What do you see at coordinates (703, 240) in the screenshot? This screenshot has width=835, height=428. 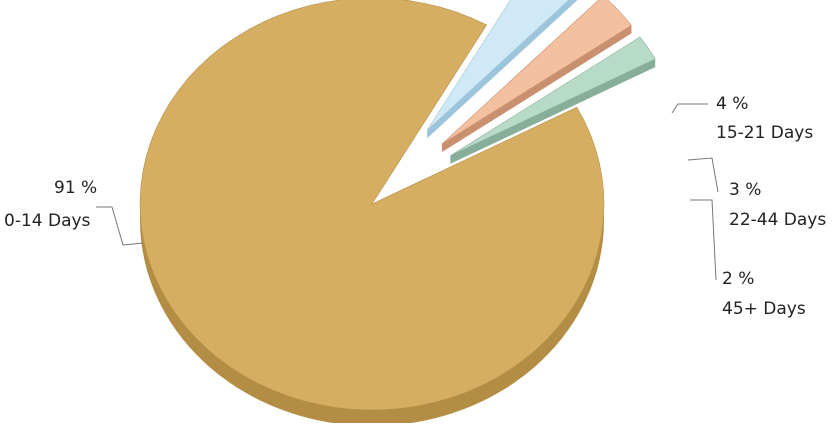 I see `leader-line-45-plus-days` at bounding box center [703, 240].